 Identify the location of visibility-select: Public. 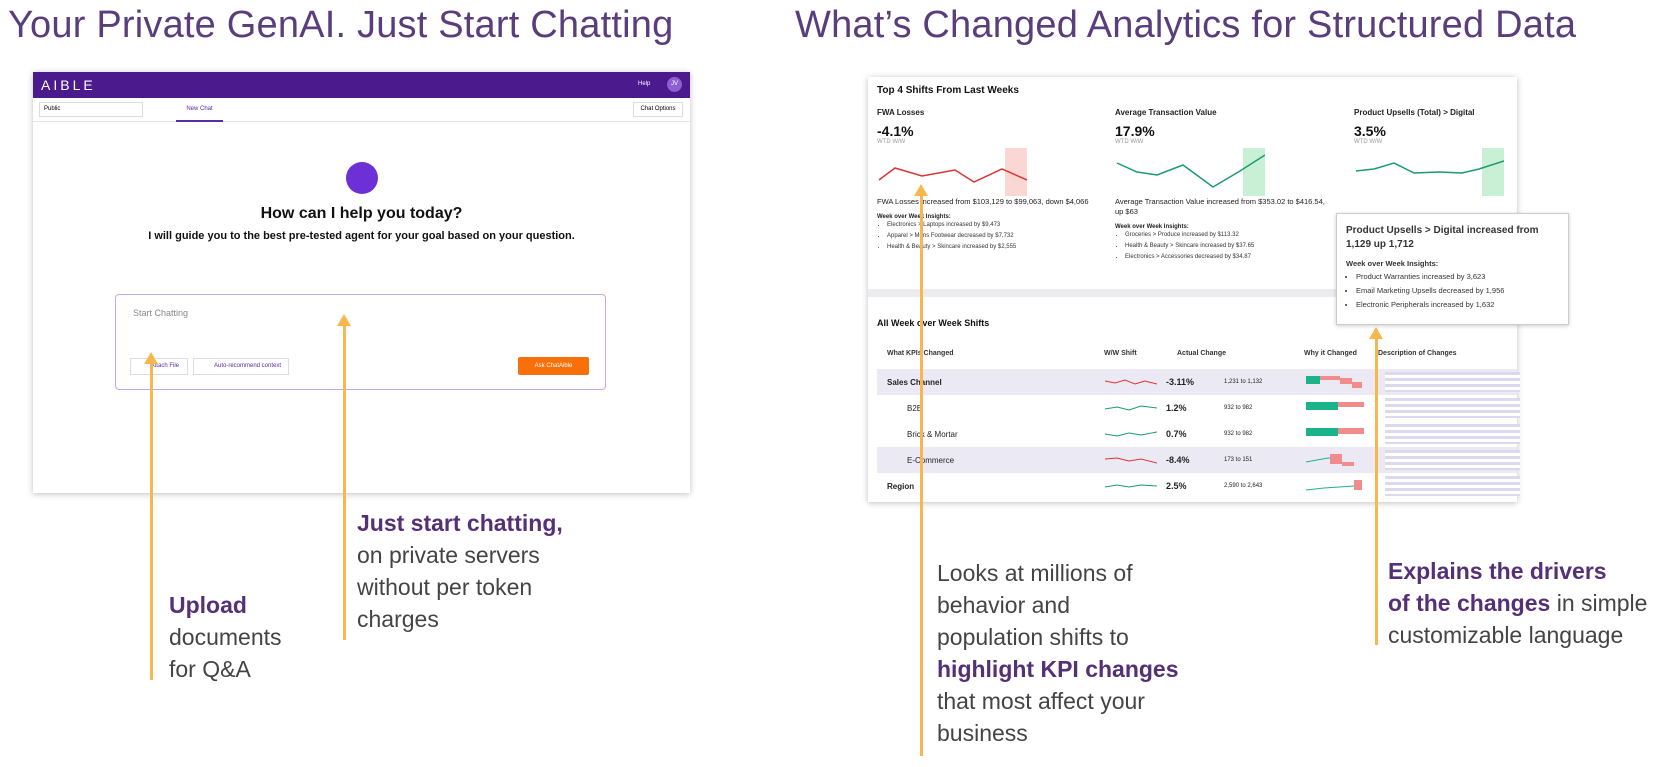
(91, 109).